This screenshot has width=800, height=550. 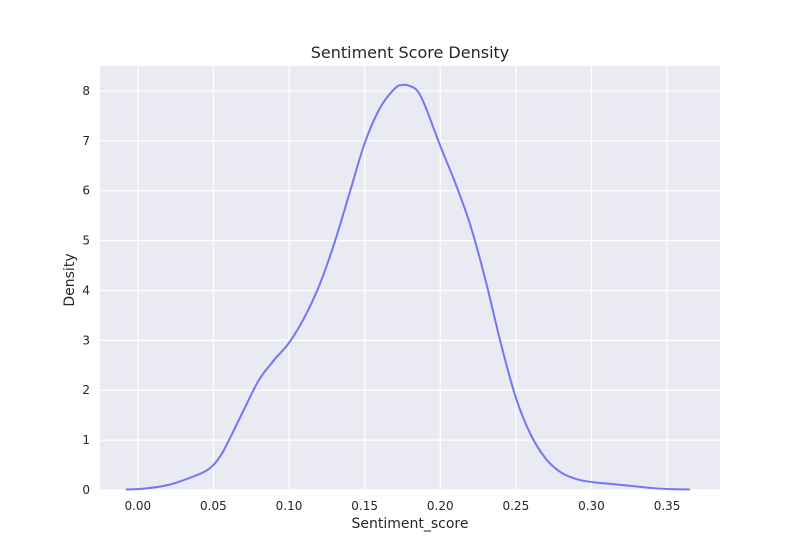 I want to click on y-tick-label: 1, so click(x=86, y=440).